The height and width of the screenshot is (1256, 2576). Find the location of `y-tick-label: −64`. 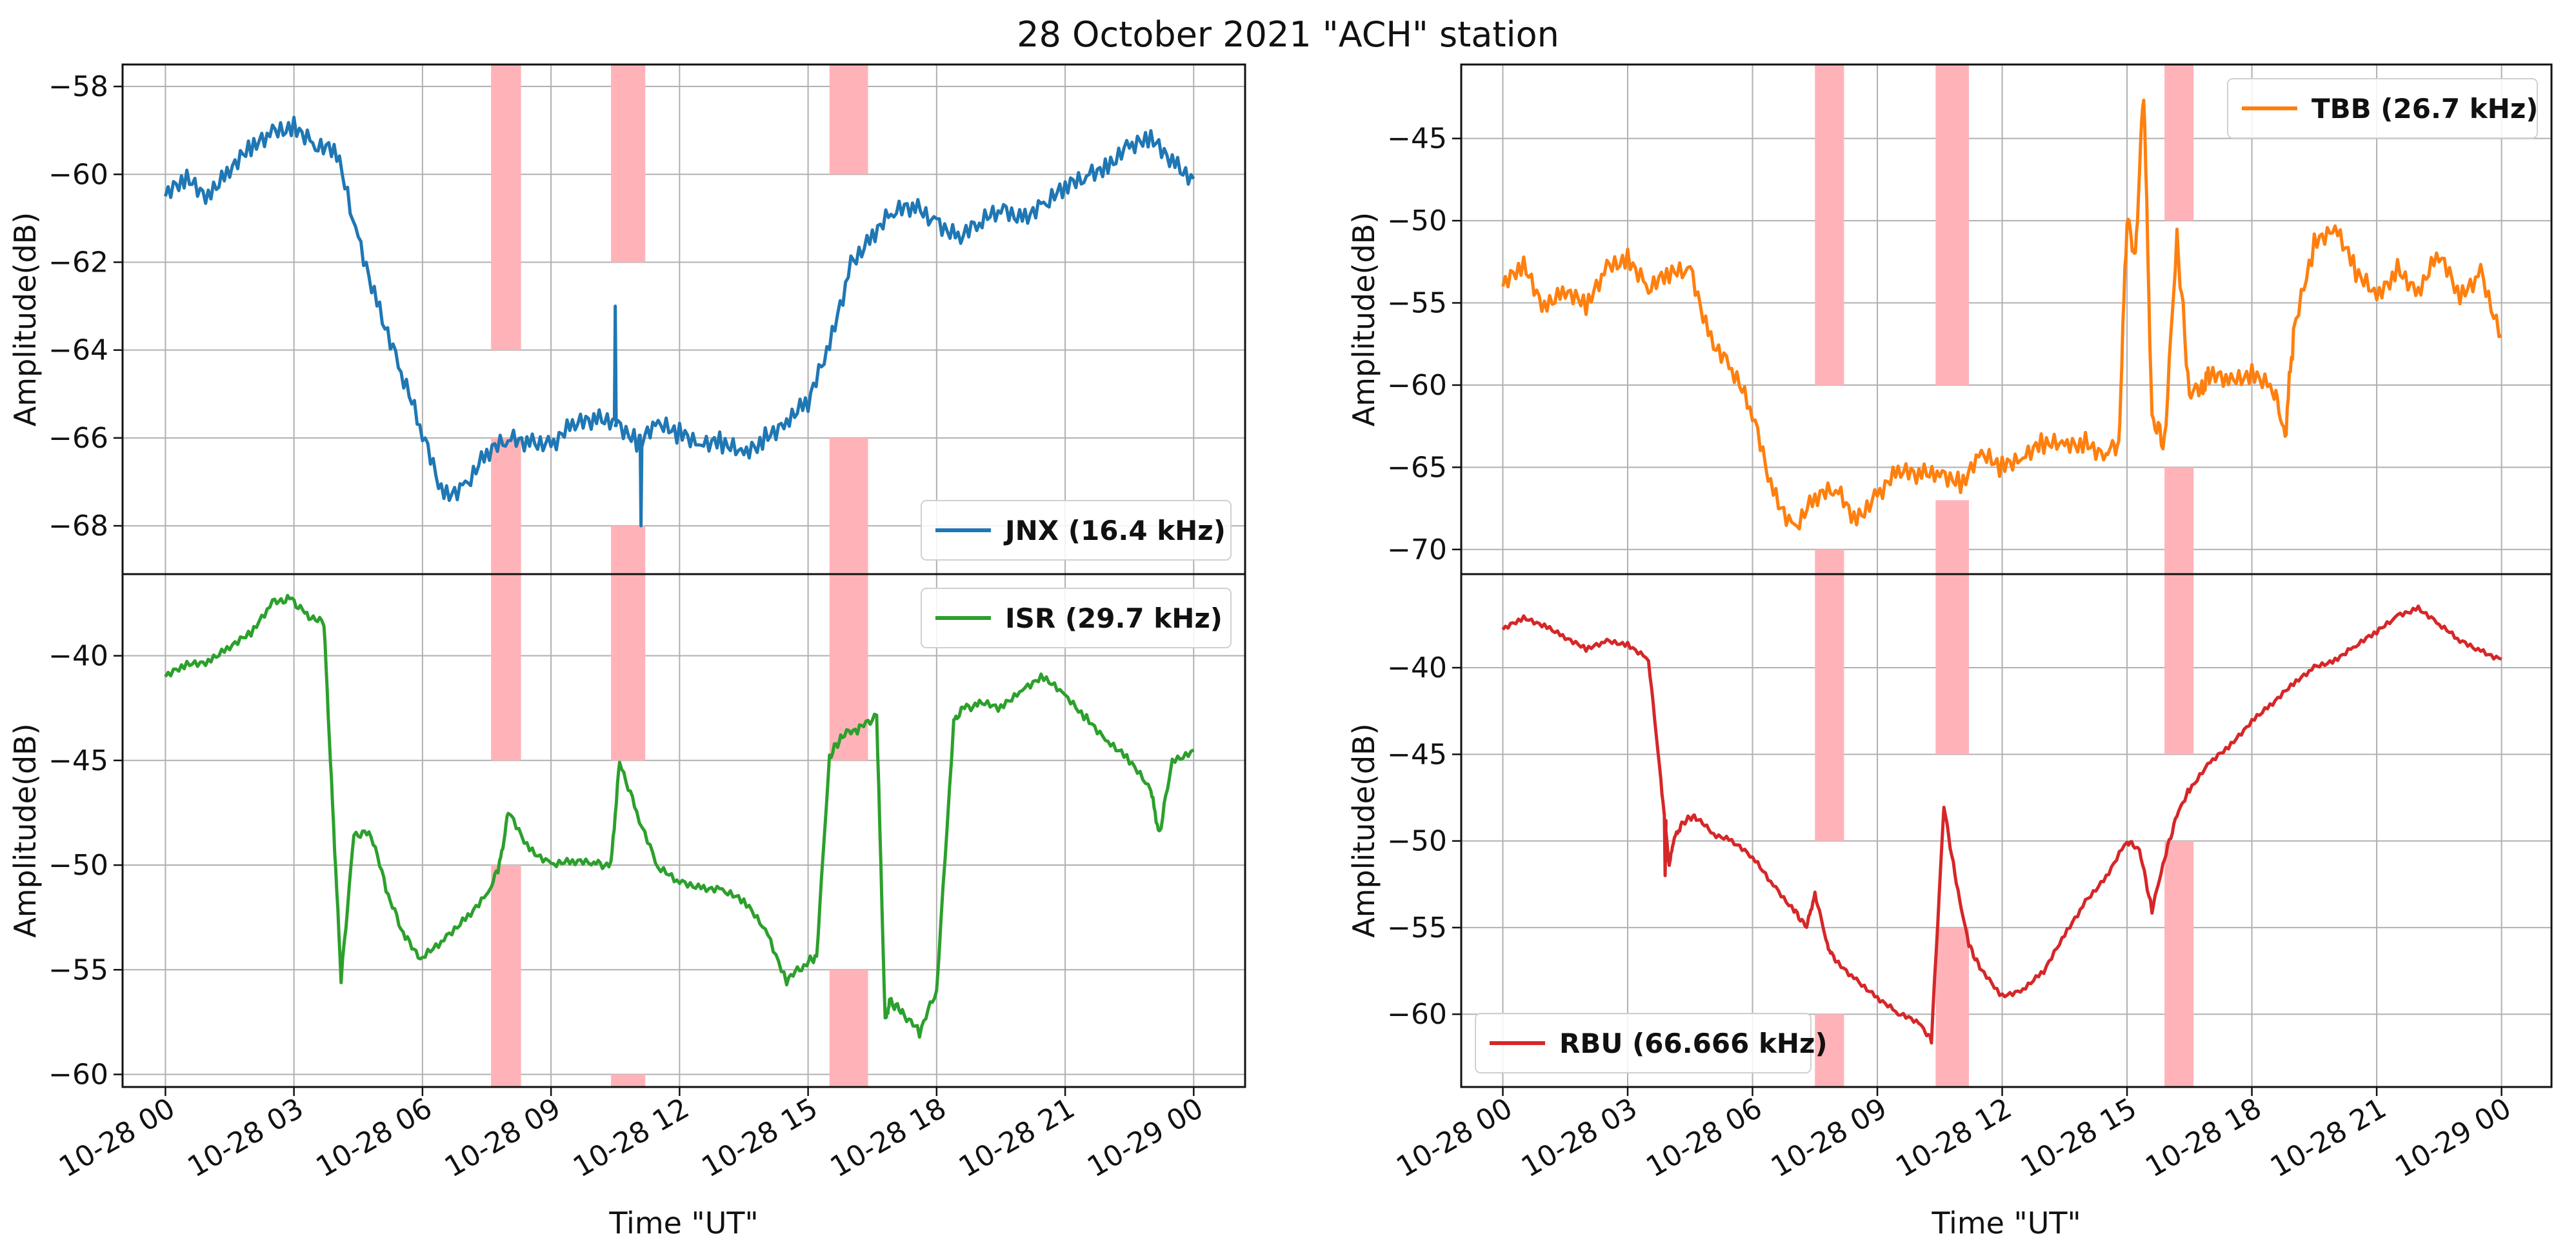

y-tick-label: −64 is located at coordinates (78, 350).